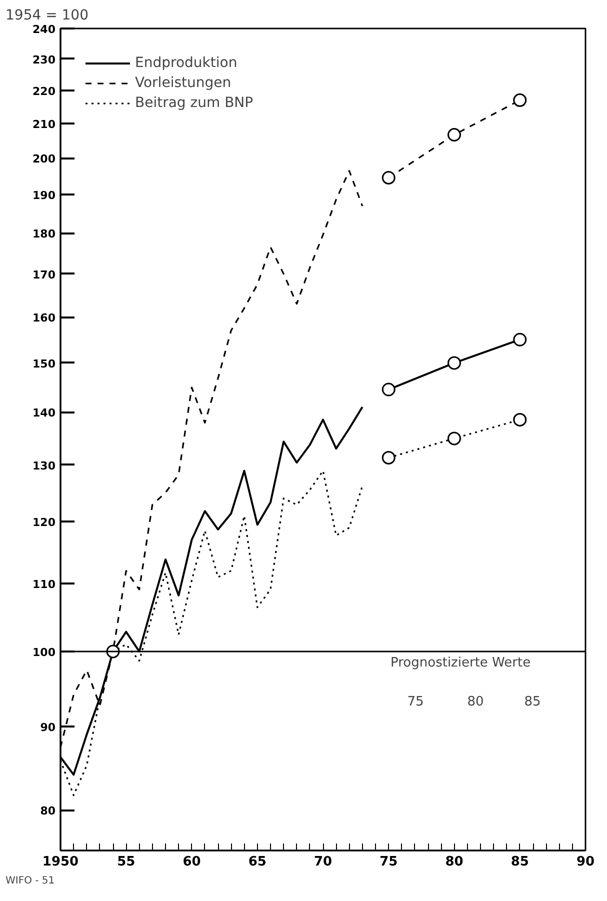 This screenshot has width=607, height=901. I want to click on x-tick-label: 85, so click(519, 862).